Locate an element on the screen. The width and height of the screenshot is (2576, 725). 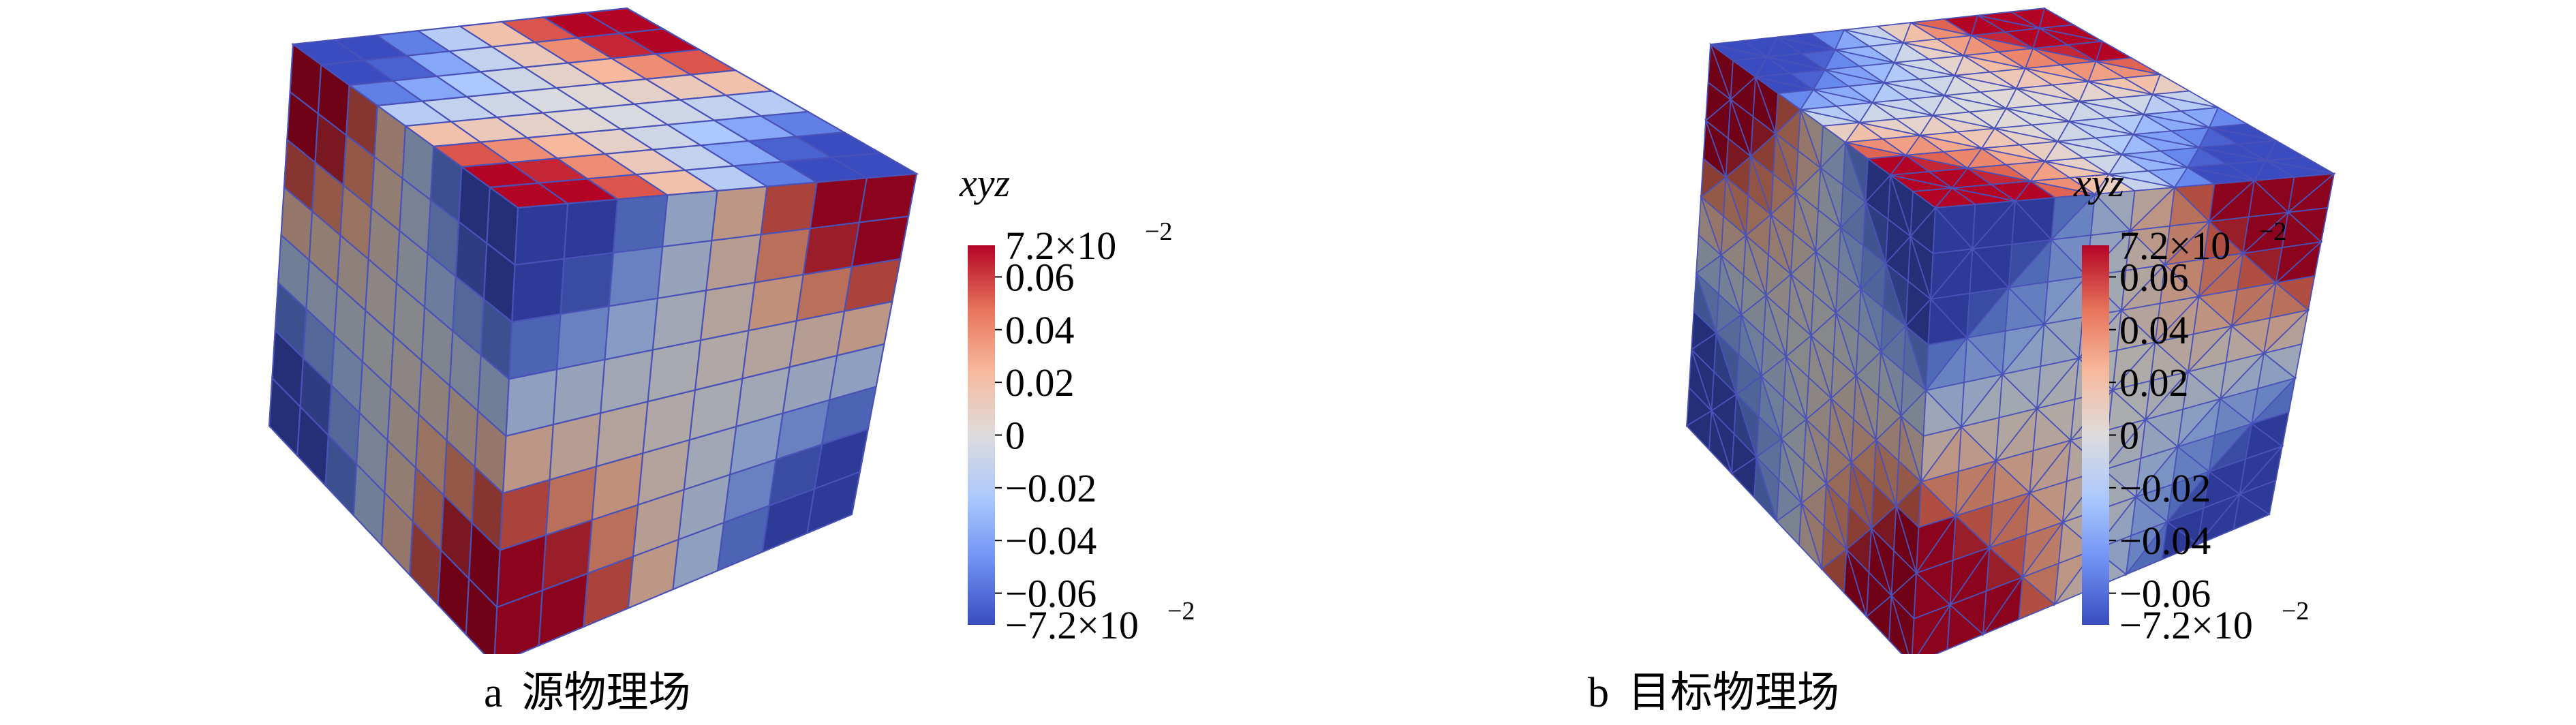
caption-a: a 源物理场 is located at coordinates (587, 688).